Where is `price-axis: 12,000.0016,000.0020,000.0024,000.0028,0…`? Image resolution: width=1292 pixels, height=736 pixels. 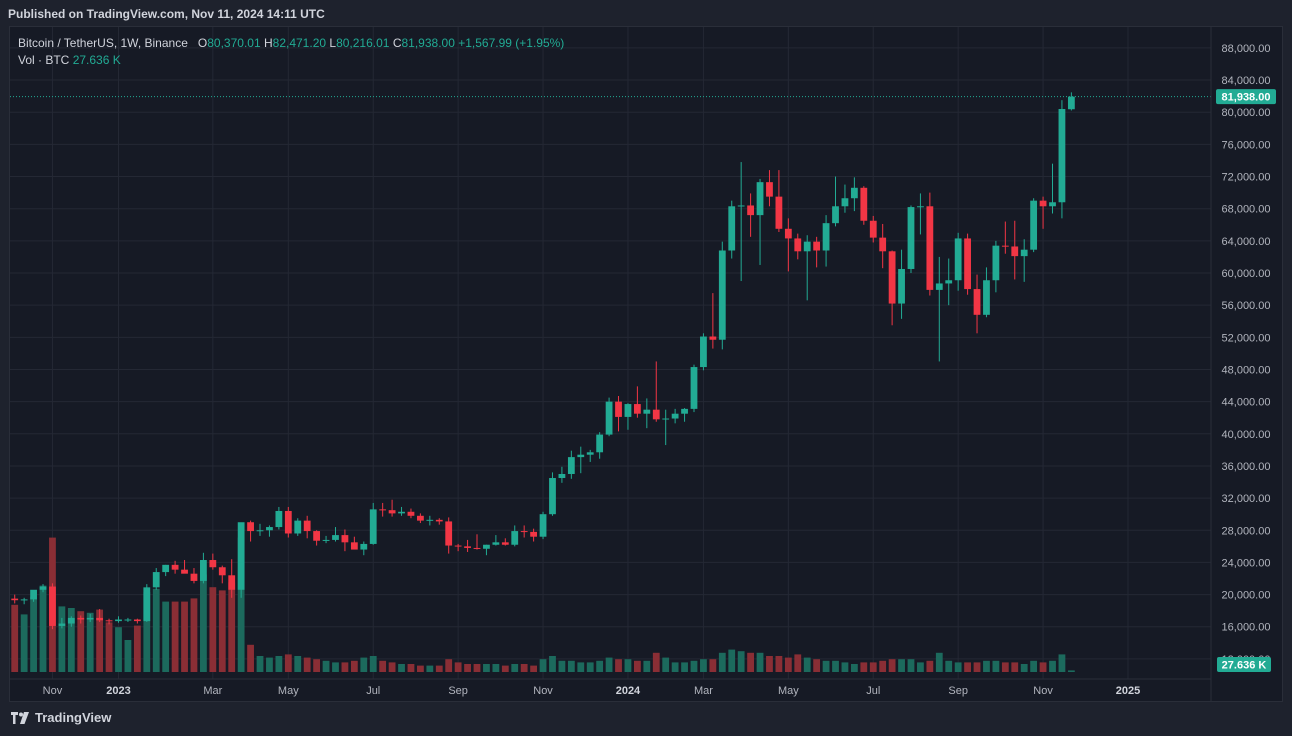
price-axis: 12,000.0016,000.0020,000.0024,000.0028,0… is located at coordinates (1246, 354).